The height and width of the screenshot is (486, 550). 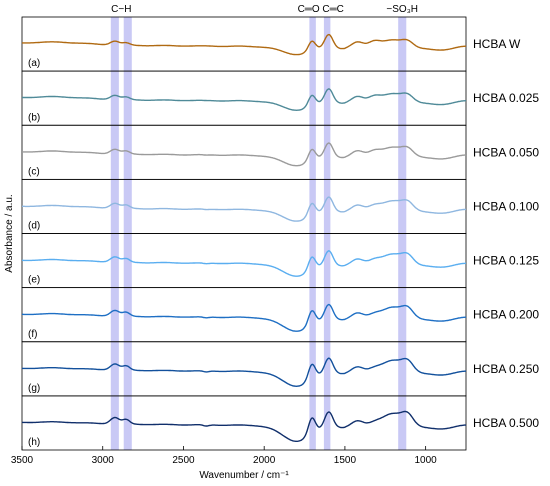 I want to click on panel-letter: (c), so click(x=34, y=171).